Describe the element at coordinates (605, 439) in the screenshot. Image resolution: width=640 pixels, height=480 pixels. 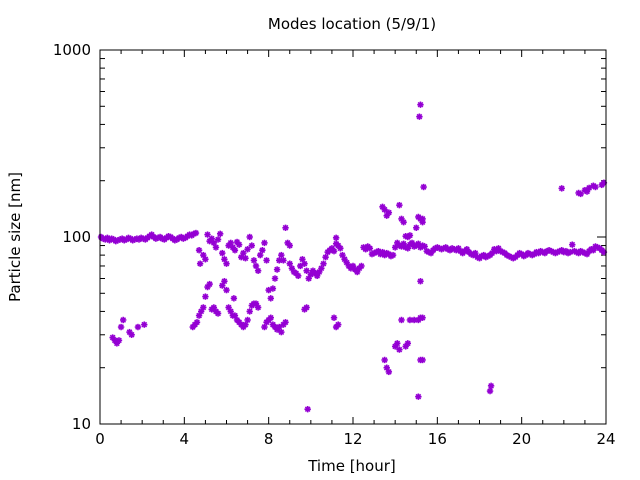
I see `x-tick-label: 24` at that location.